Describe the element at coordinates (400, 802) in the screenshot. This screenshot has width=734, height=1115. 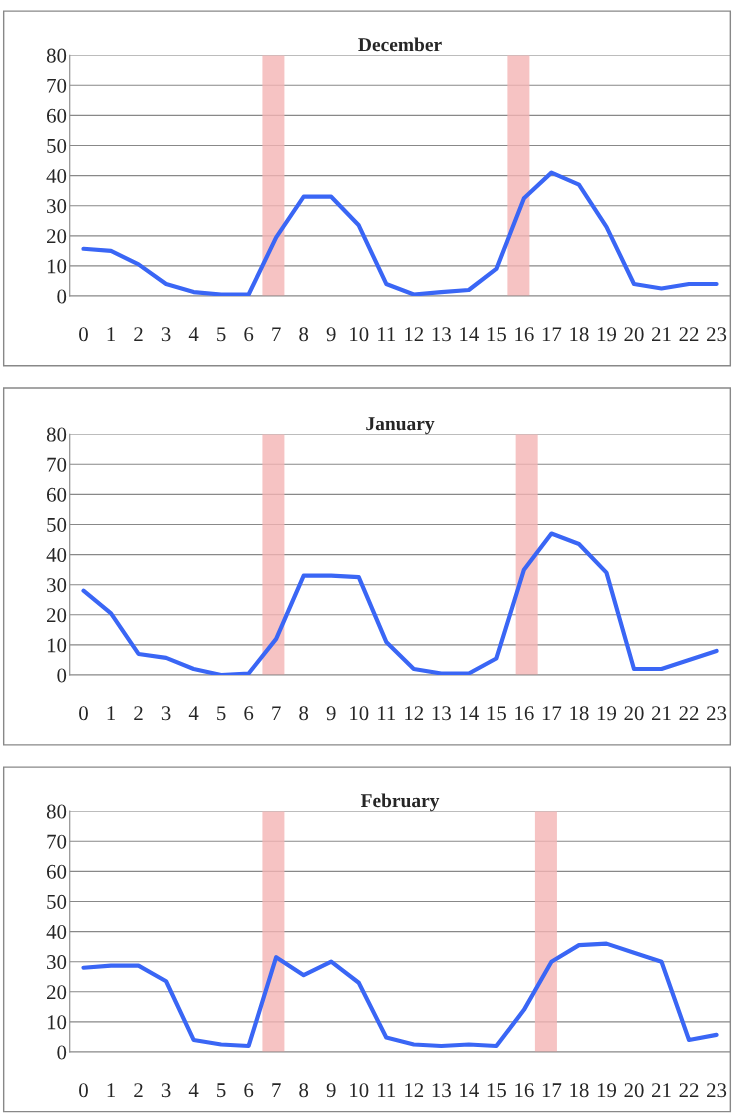
I see `chart-title: February` at that location.